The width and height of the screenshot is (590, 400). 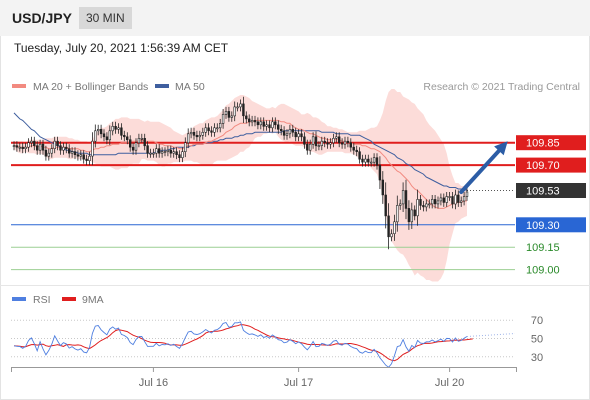 I want to click on pivot-badge-109.30, so click(x=551, y=225).